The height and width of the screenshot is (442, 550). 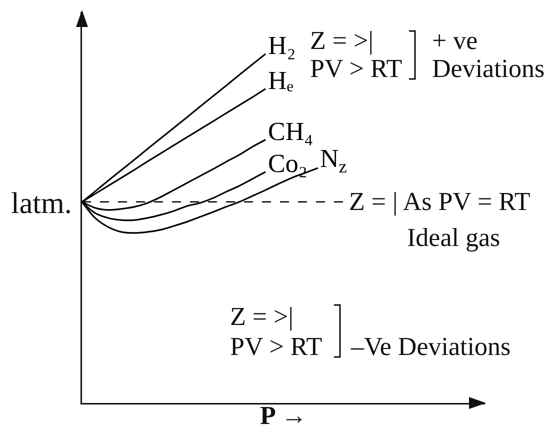 I want to click on series-label: N$_{z}$, so click(x=333, y=160).